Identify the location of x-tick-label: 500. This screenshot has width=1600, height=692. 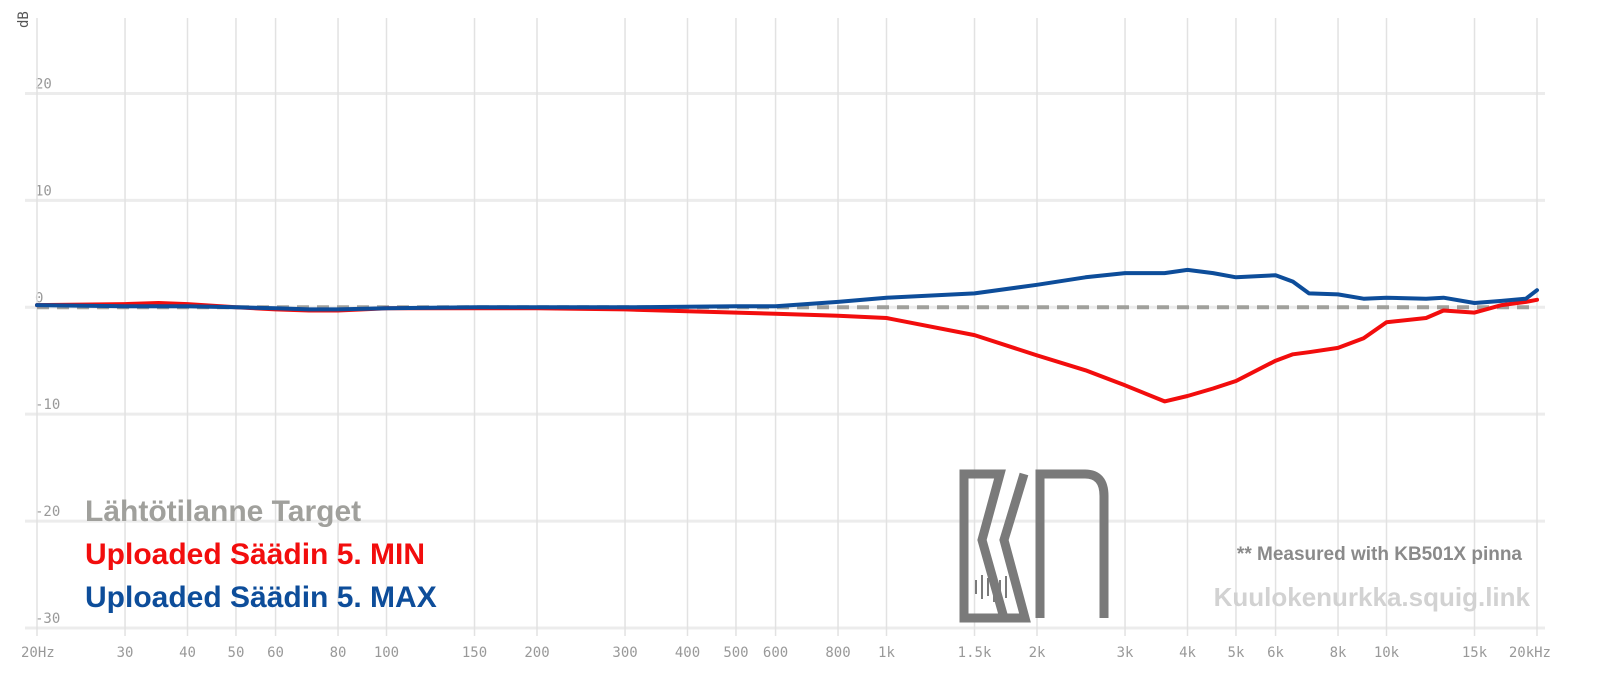
(735, 653).